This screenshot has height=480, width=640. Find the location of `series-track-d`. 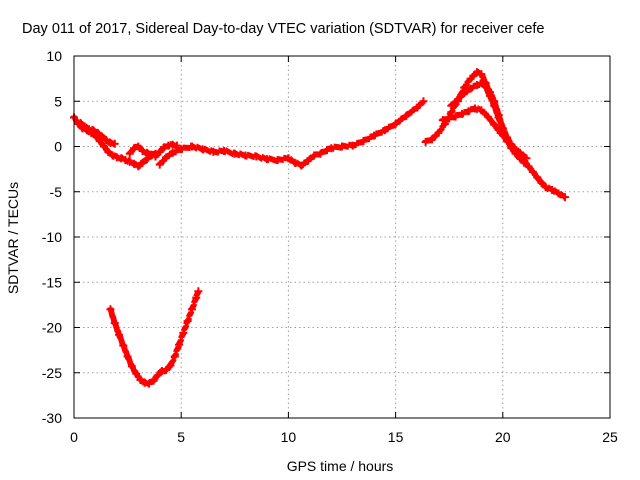

series-track-d is located at coordinates (291, 133).